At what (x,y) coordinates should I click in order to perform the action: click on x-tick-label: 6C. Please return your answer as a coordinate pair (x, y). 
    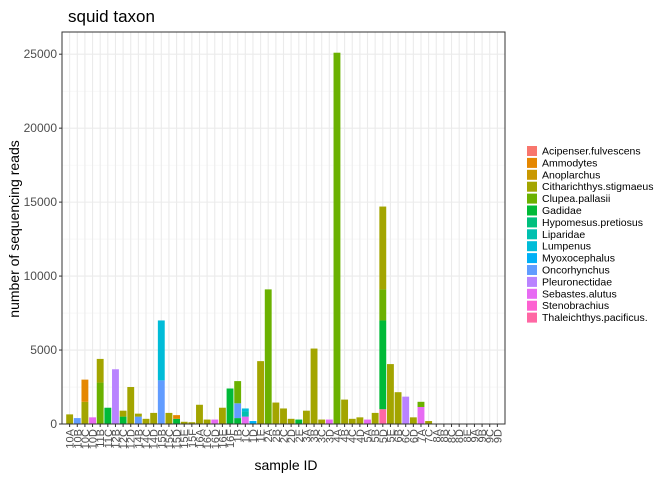
    Looking at the image, I should click on (407, 436).